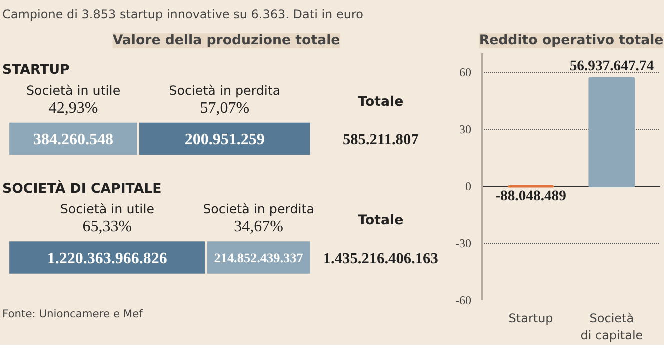  What do you see at coordinates (82, 188) in the screenshot?
I see `y-tick-label: SOCIETÀ DI CAPITALE` at bounding box center [82, 188].